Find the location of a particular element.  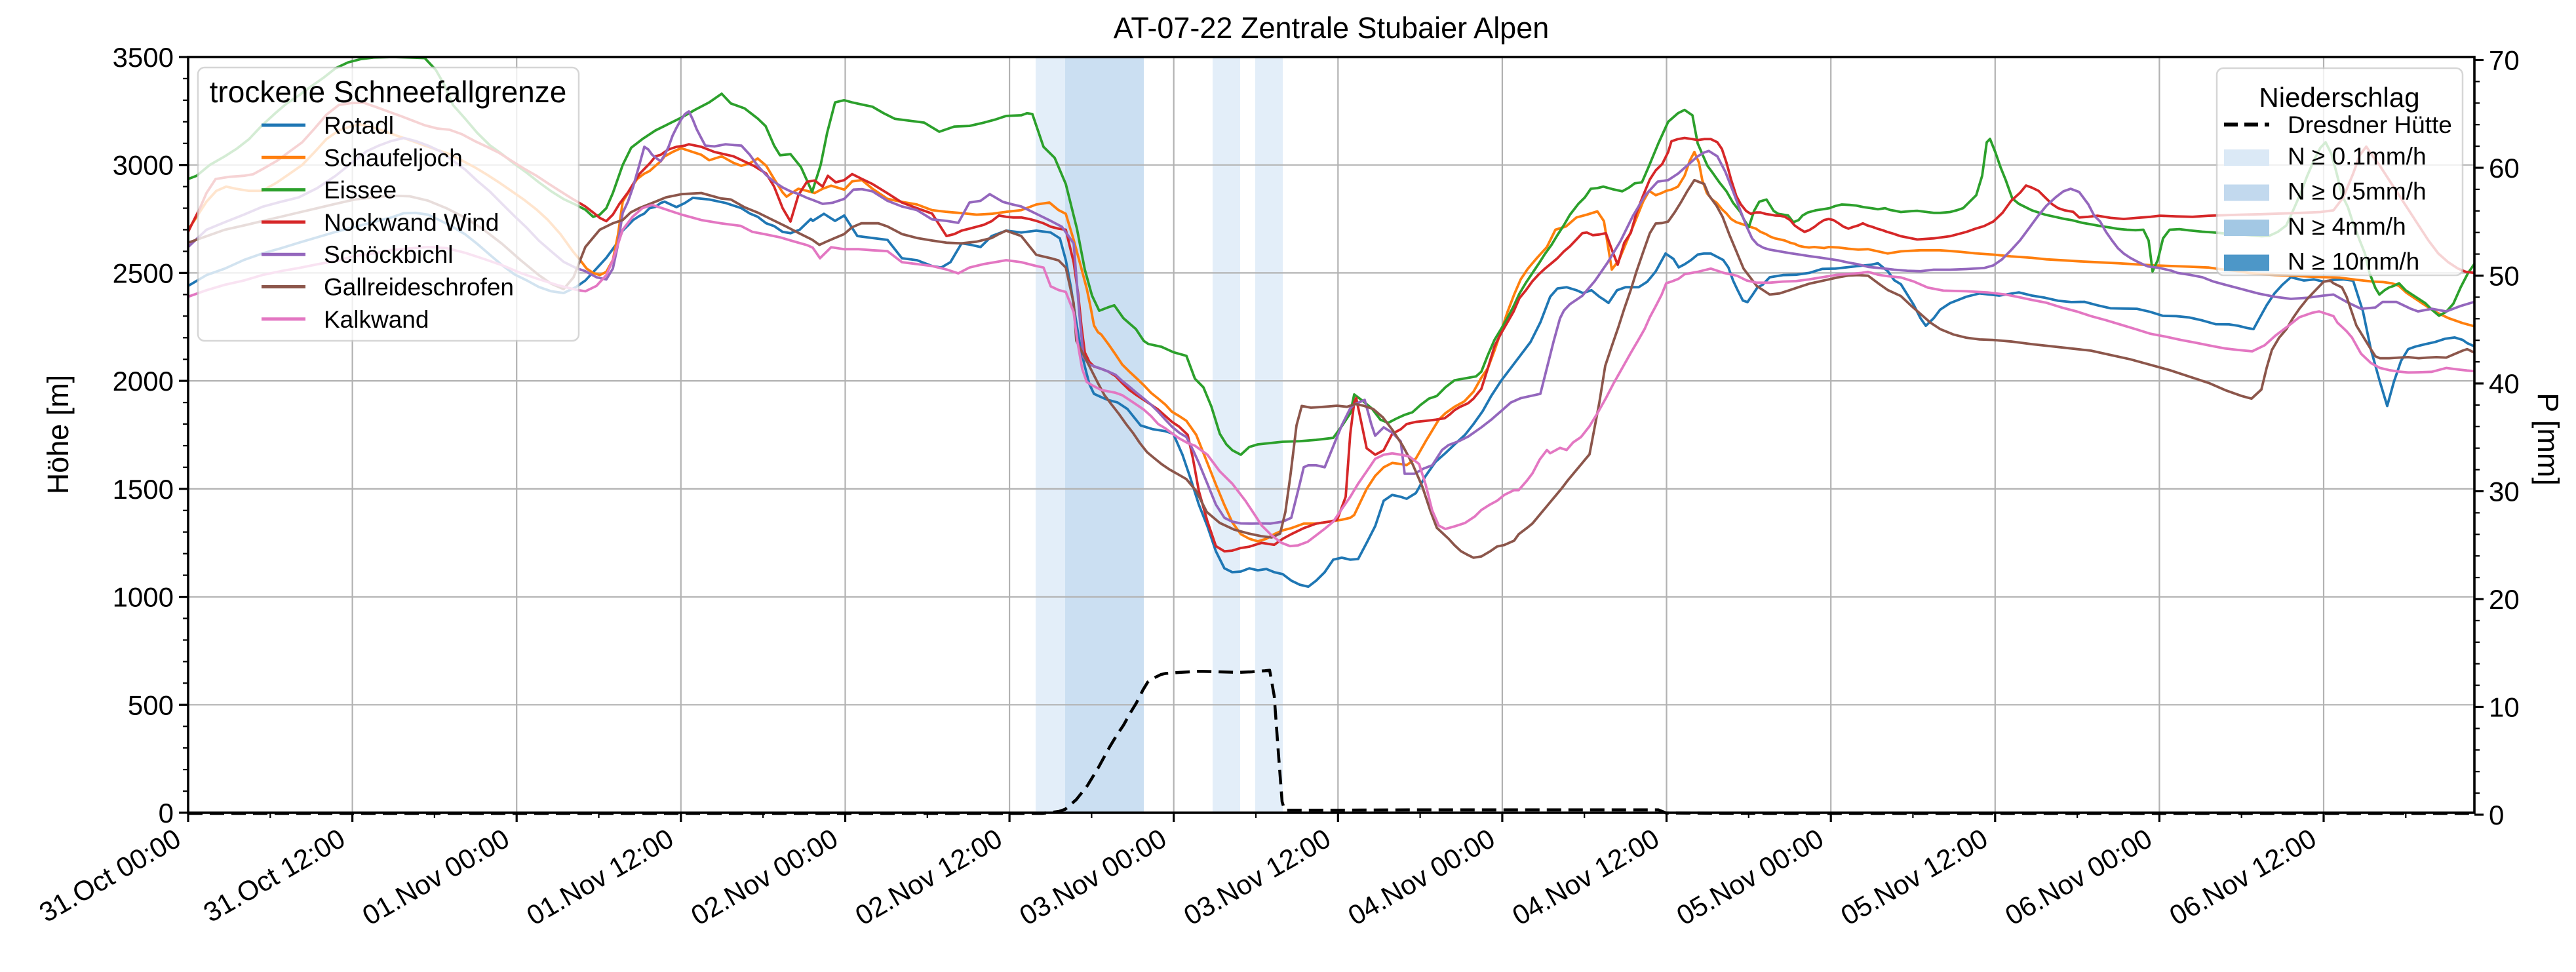

svg-text: 30 is located at coordinates (2504, 491).